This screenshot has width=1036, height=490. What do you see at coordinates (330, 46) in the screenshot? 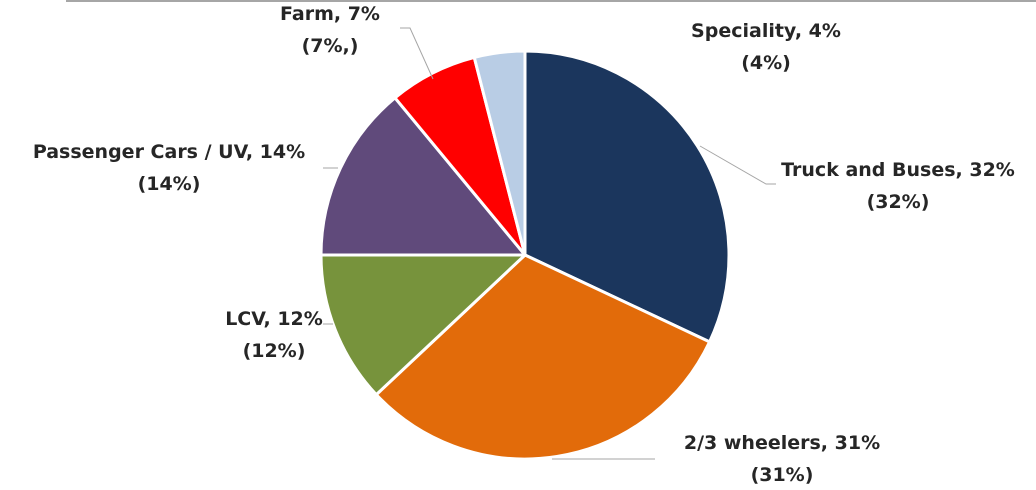
I see `slice-label-line2: (7%,)` at bounding box center [330, 46].